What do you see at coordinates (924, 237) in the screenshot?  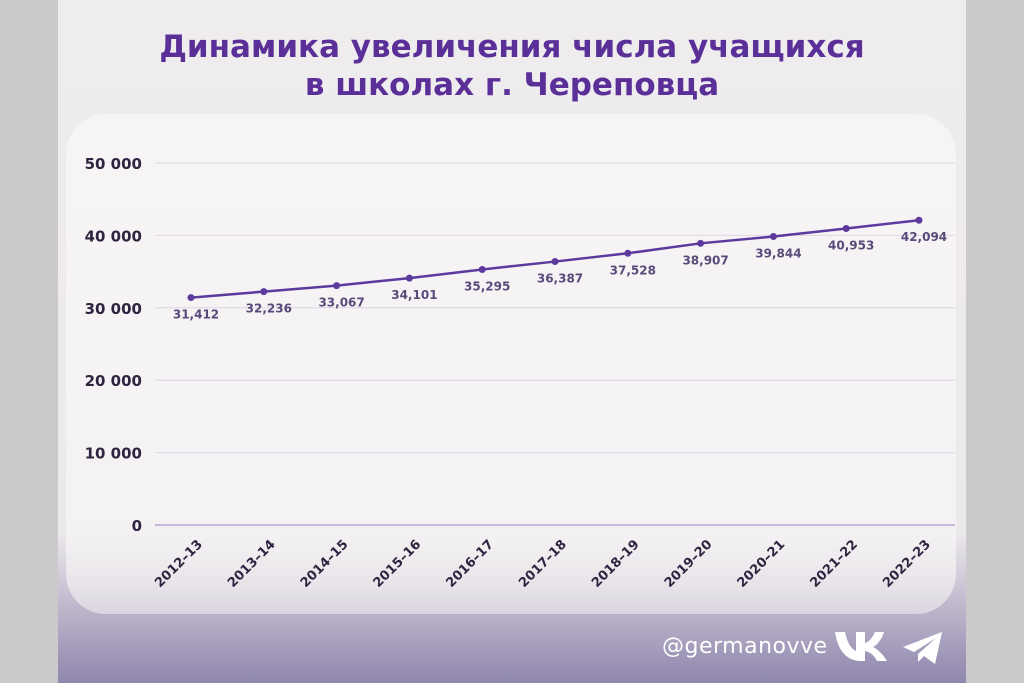 I see `data-label: 42,094` at bounding box center [924, 237].